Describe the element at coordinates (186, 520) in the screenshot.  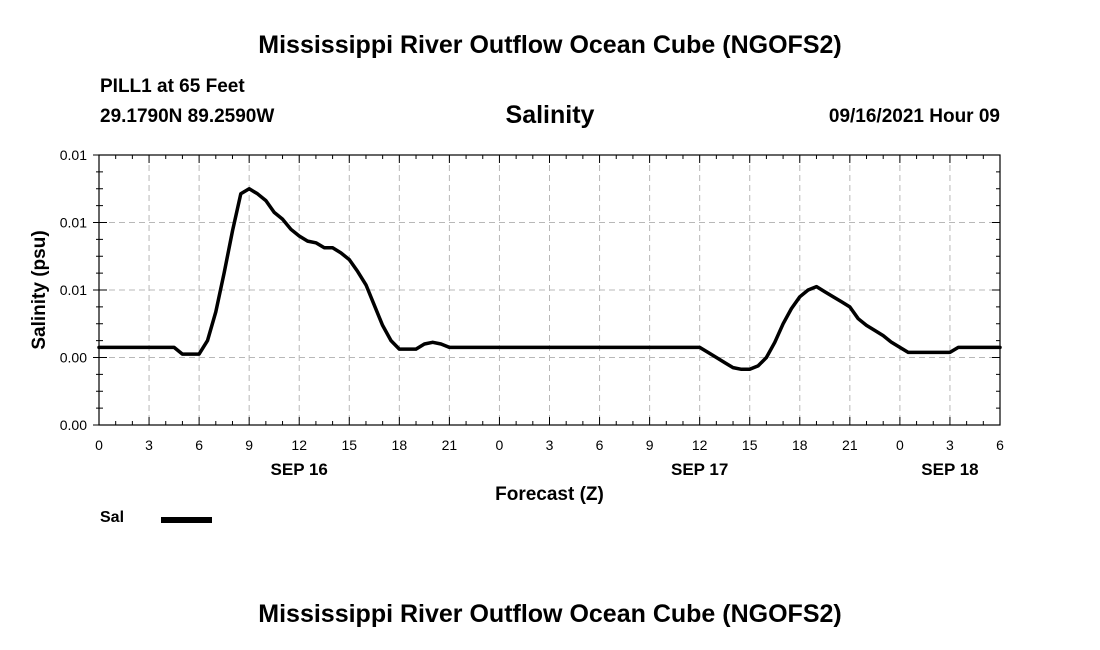
I see `legend-swatch` at that location.